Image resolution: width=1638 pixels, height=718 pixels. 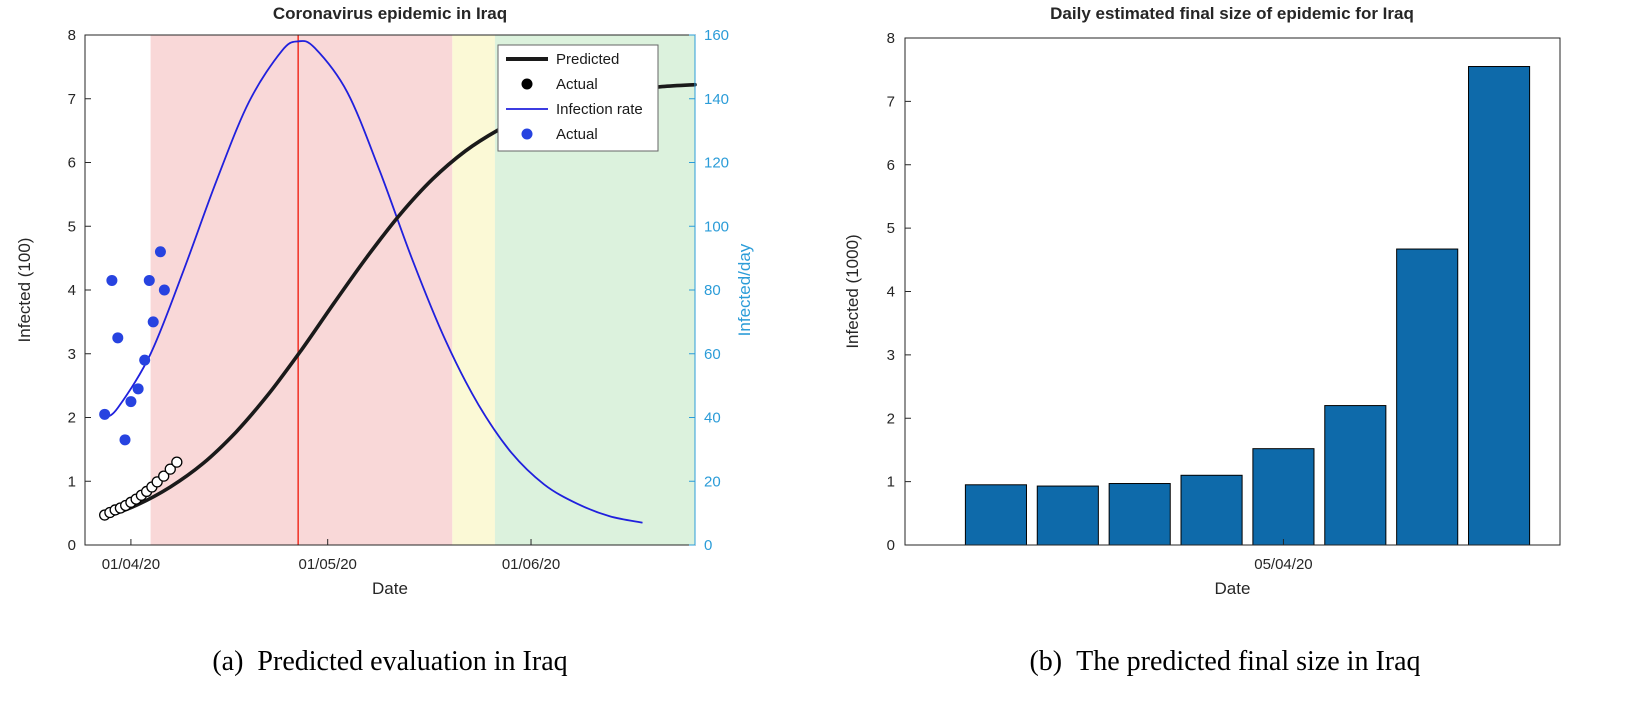 I want to click on tick-label: 160, so click(x=716, y=35).